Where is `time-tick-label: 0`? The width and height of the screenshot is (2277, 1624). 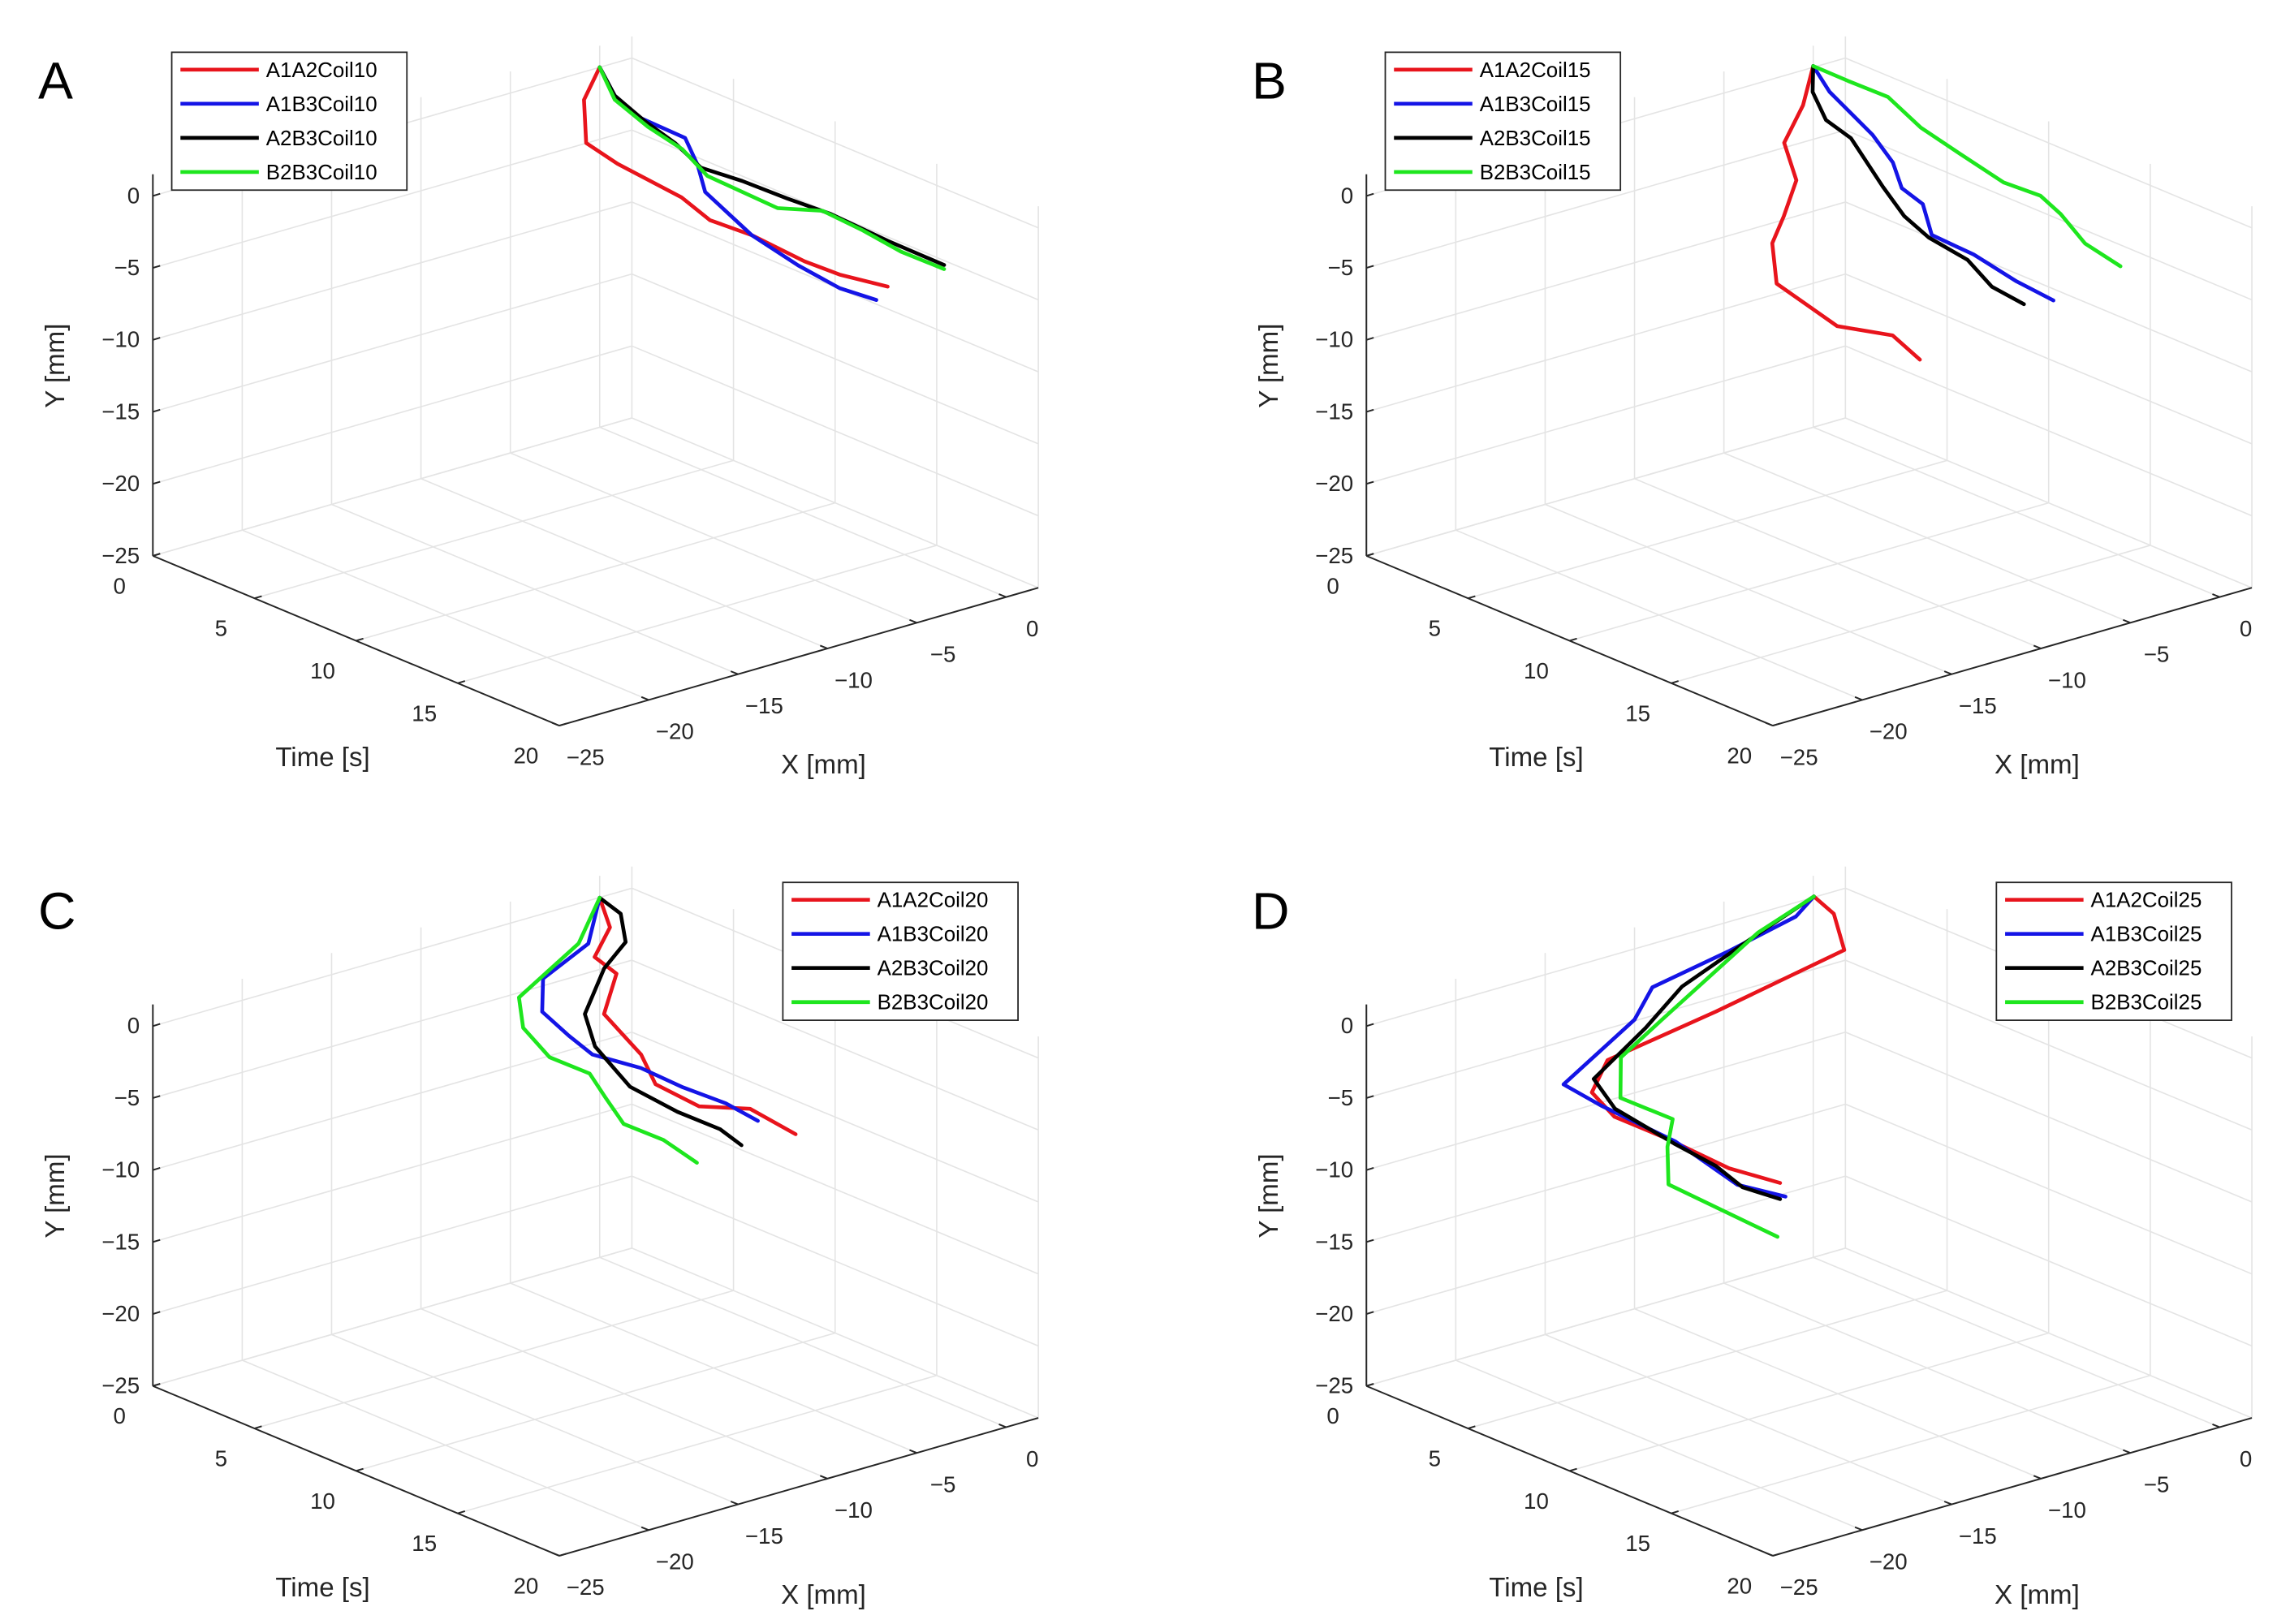
time-tick-label: 0 is located at coordinates (119, 1416).